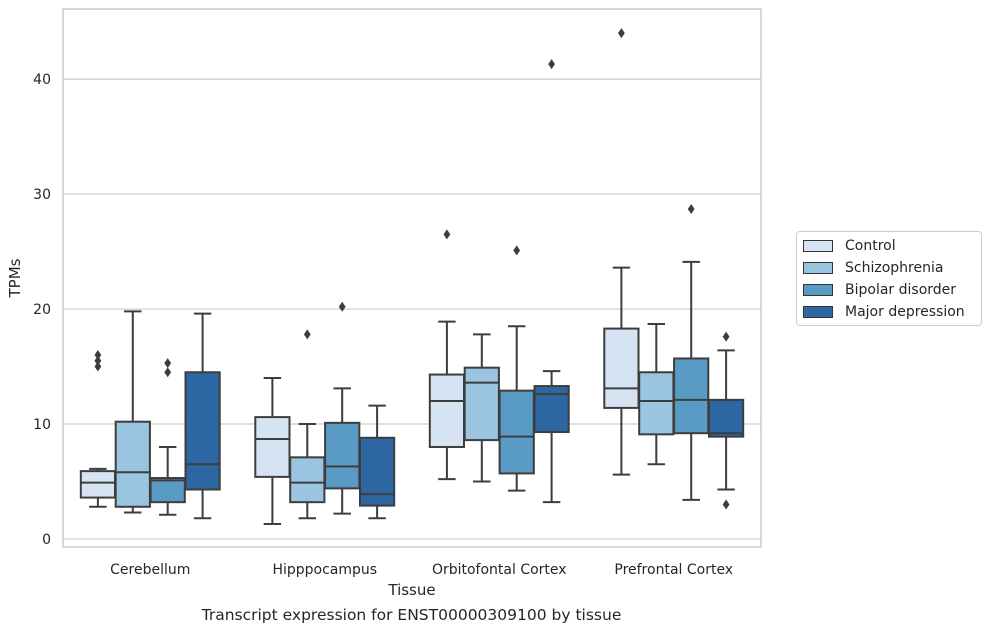 Image resolution: width=993 pixels, height=634 pixels. I want to click on box-hipppocampus-major-depression, so click(377, 462).